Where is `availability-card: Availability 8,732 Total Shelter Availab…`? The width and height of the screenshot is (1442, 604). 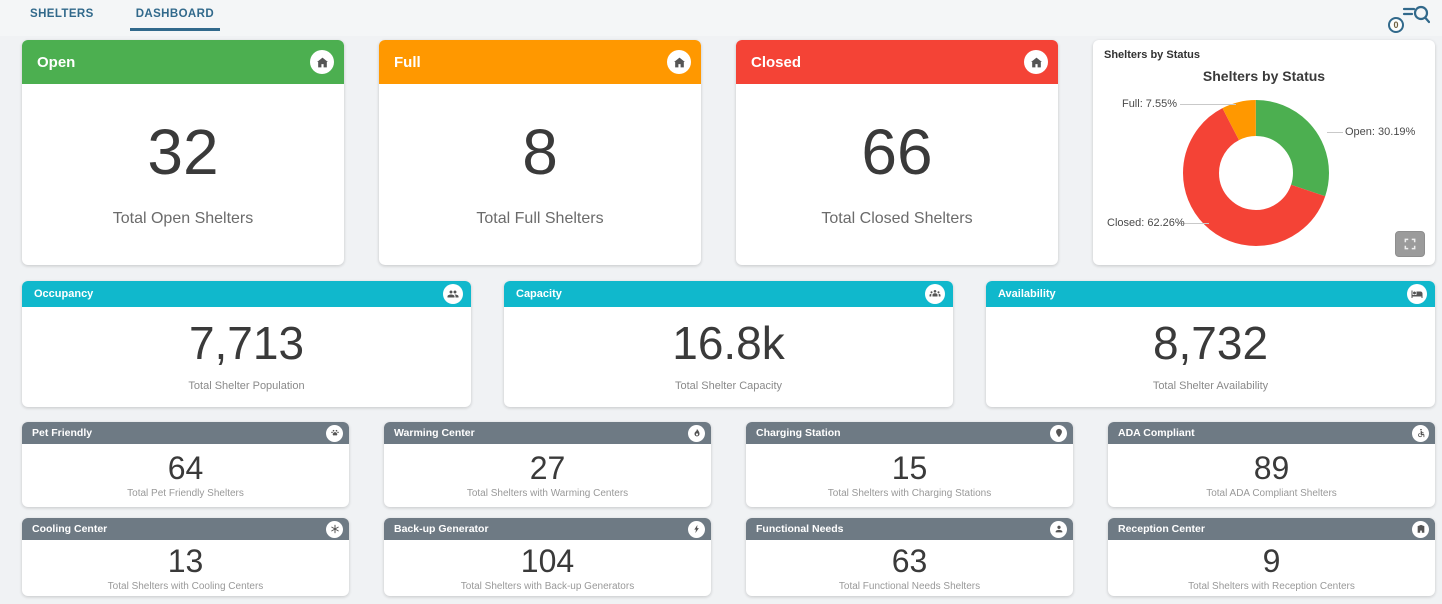 availability-card: Availability 8,732 Total Shelter Availab… is located at coordinates (1210, 344).